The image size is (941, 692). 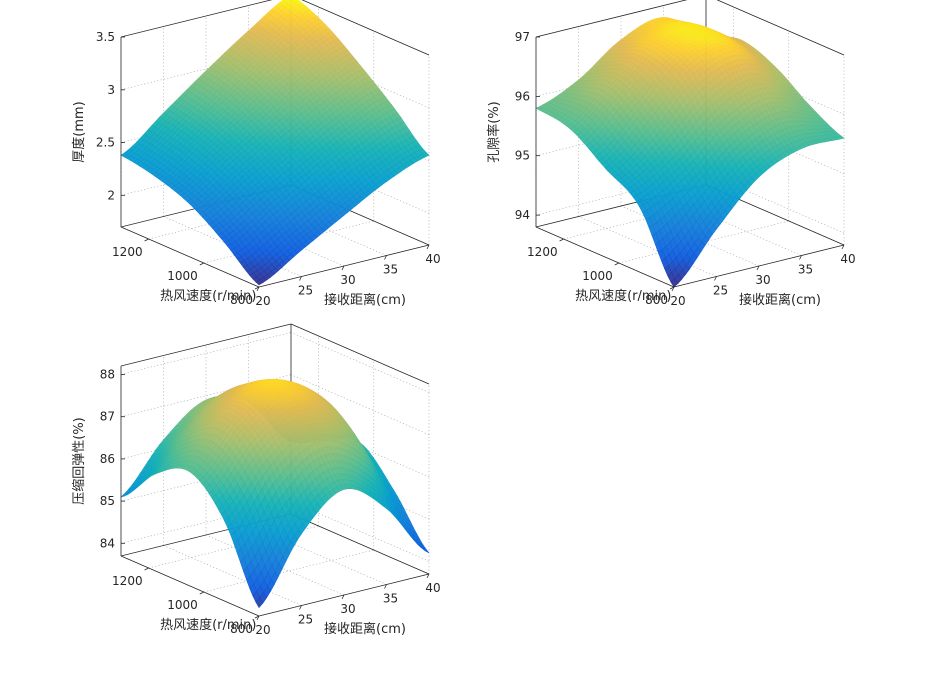 What do you see at coordinates (522, 156) in the screenshot?
I see `z-tick-label: 95` at bounding box center [522, 156].